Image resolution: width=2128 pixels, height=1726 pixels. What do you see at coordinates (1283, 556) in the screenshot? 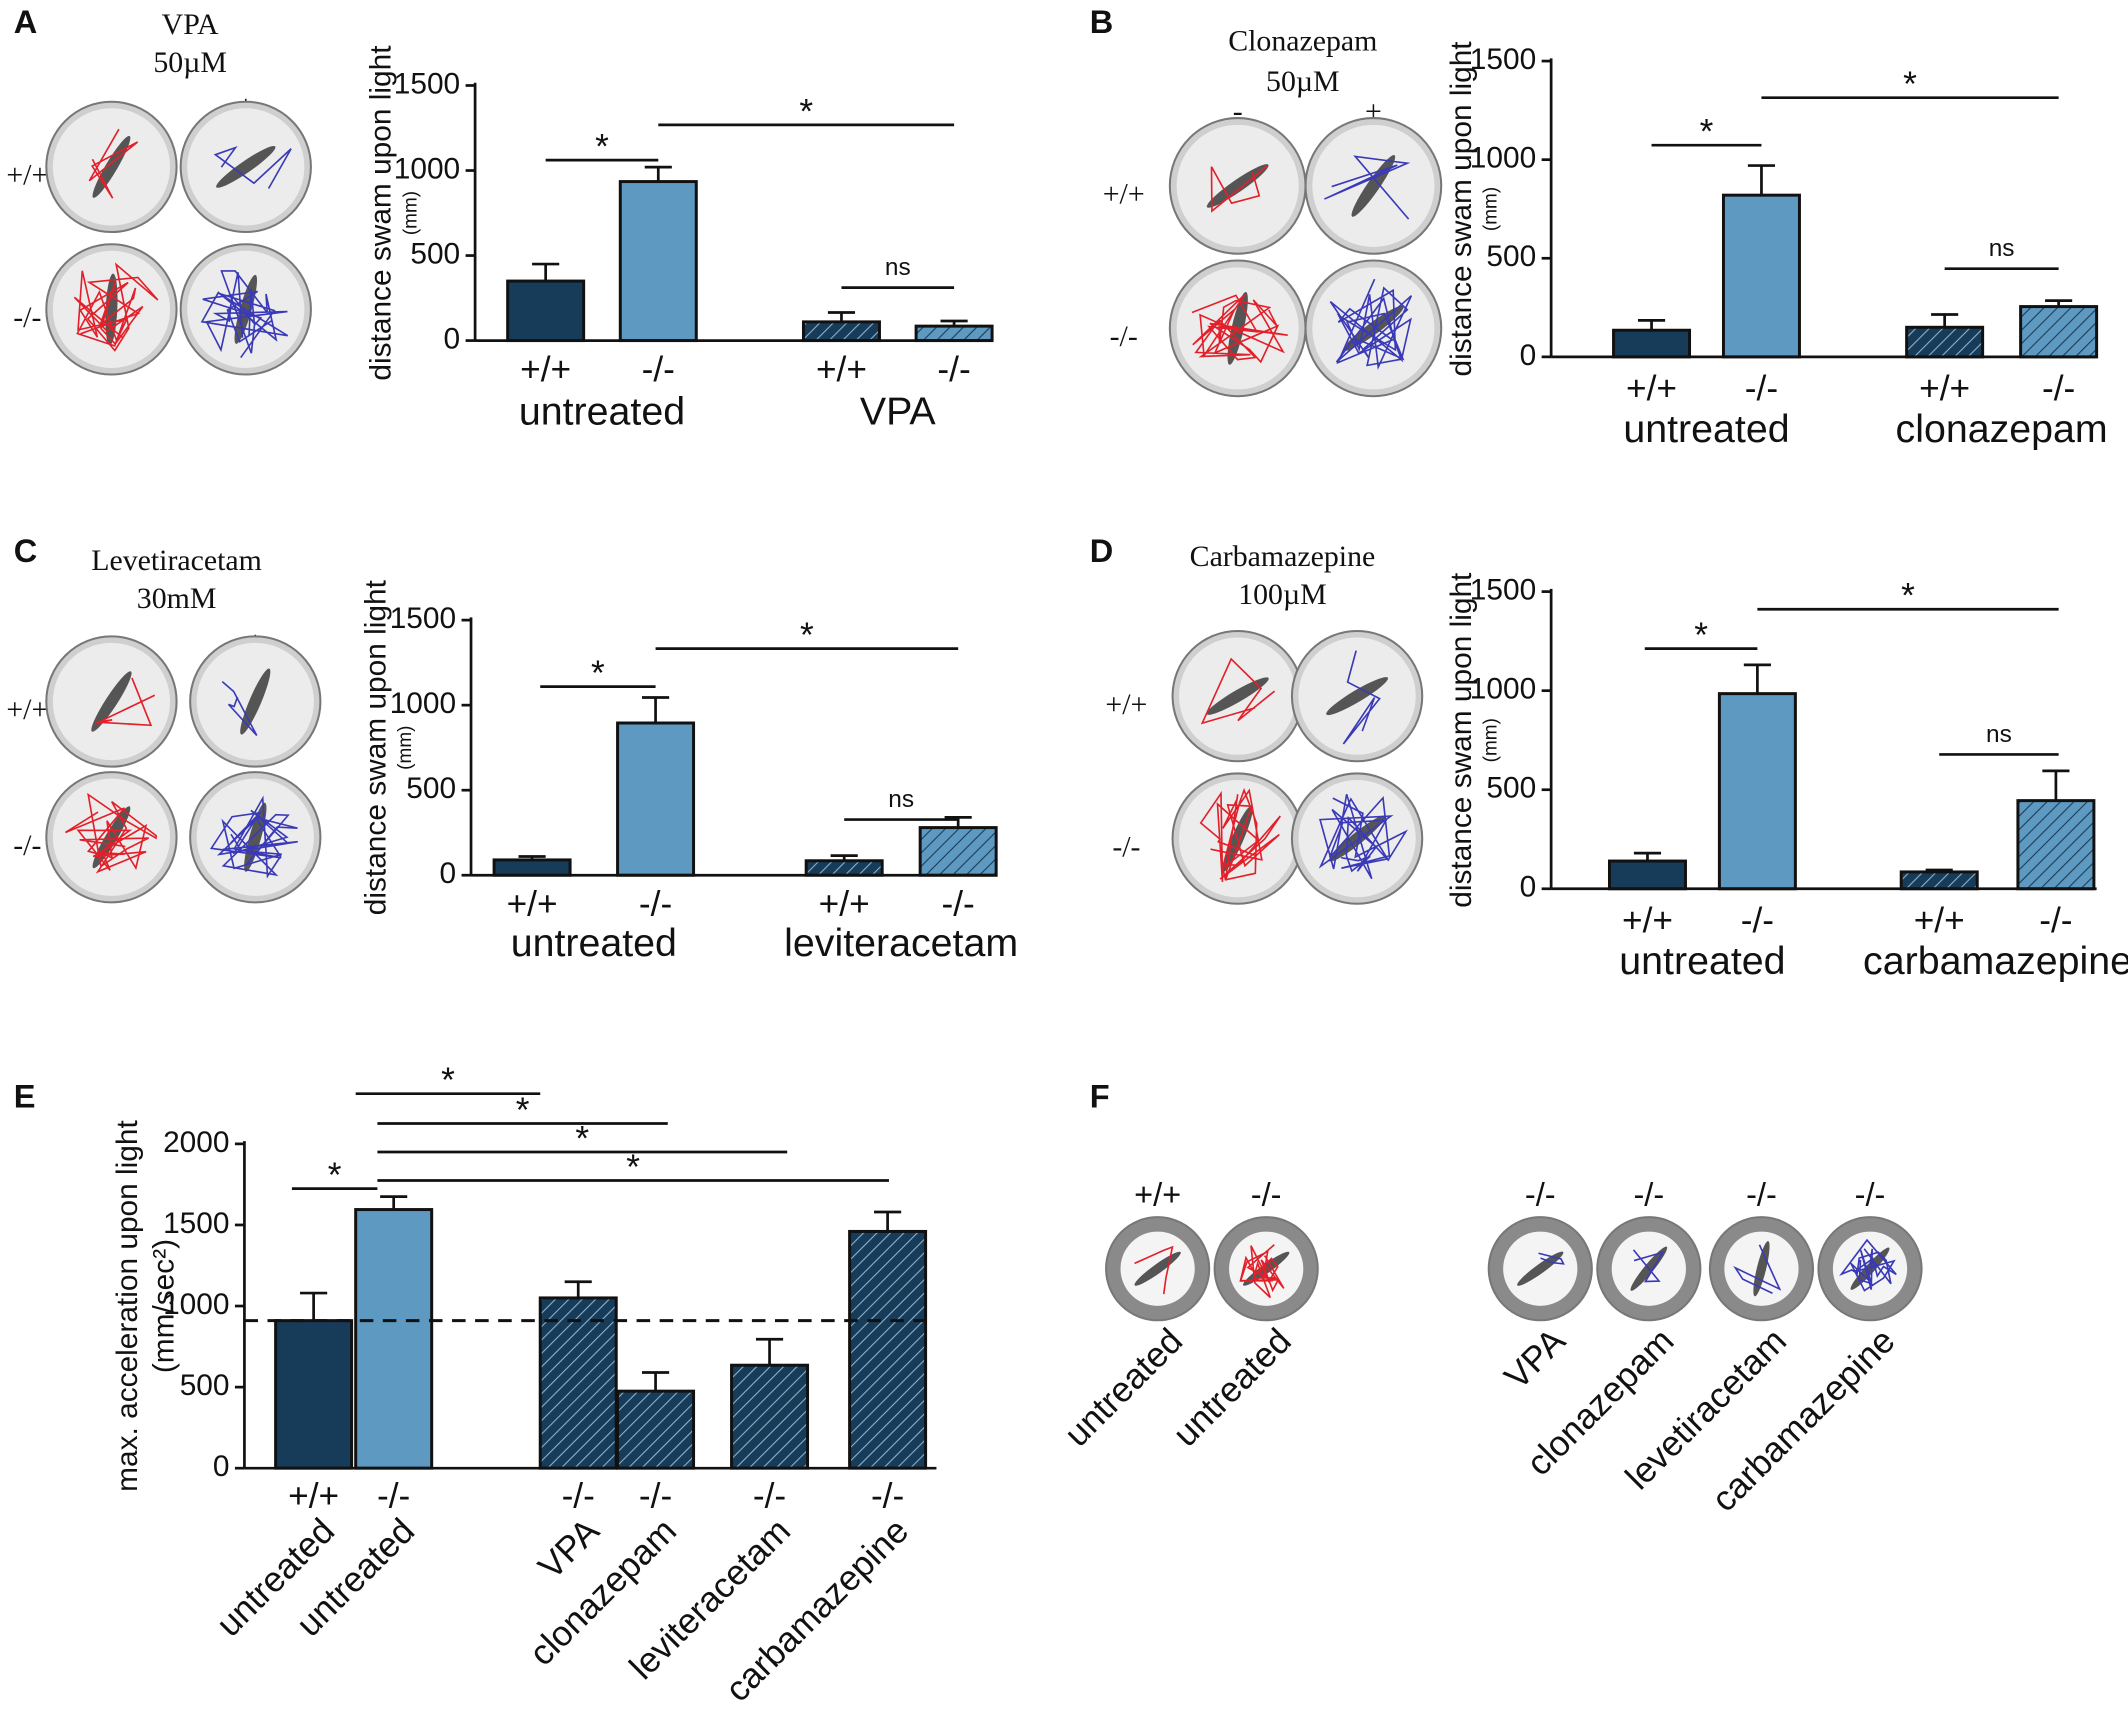
I see `drug-label: Carbamazepine` at bounding box center [1283, 556].